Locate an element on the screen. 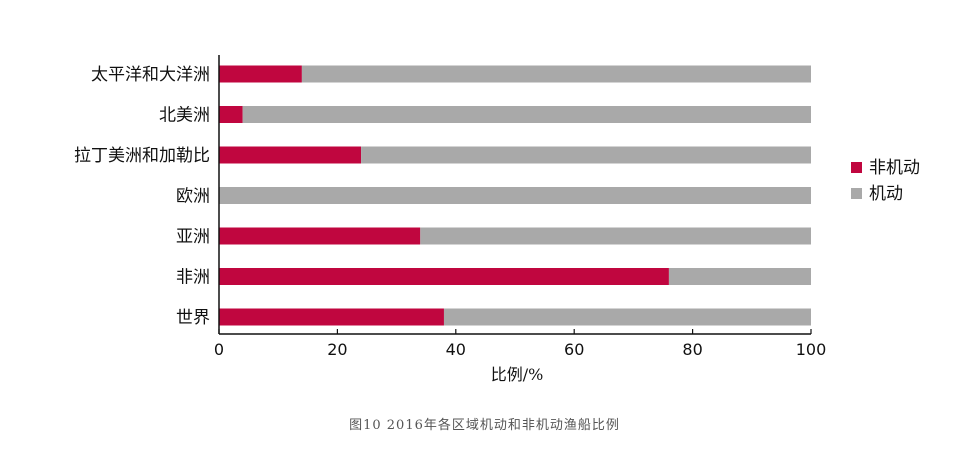 Image resolution: width=969 pixels, height=458 pixels. category-label: 世界 is located at coordinates (193, 318).